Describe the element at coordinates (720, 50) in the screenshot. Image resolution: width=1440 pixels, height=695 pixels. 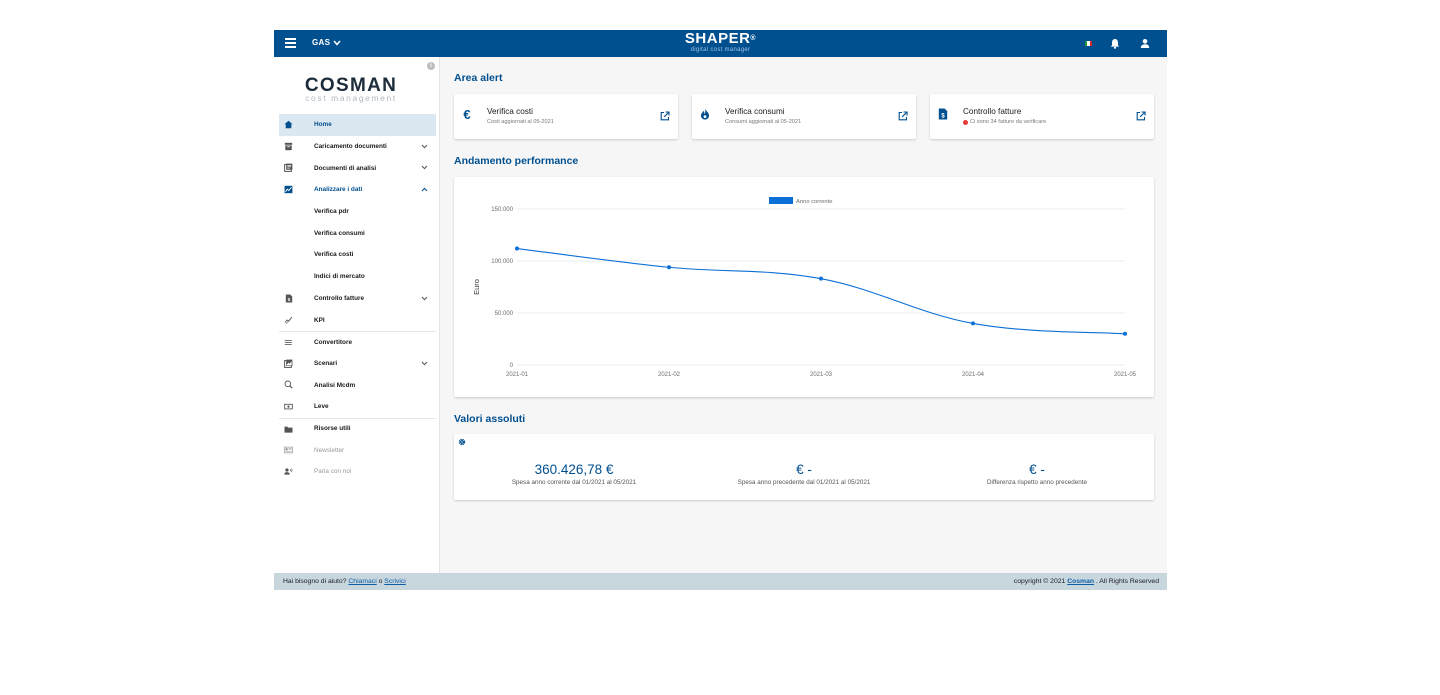
I see `brand-subtitle: digital cost manager` at that location.